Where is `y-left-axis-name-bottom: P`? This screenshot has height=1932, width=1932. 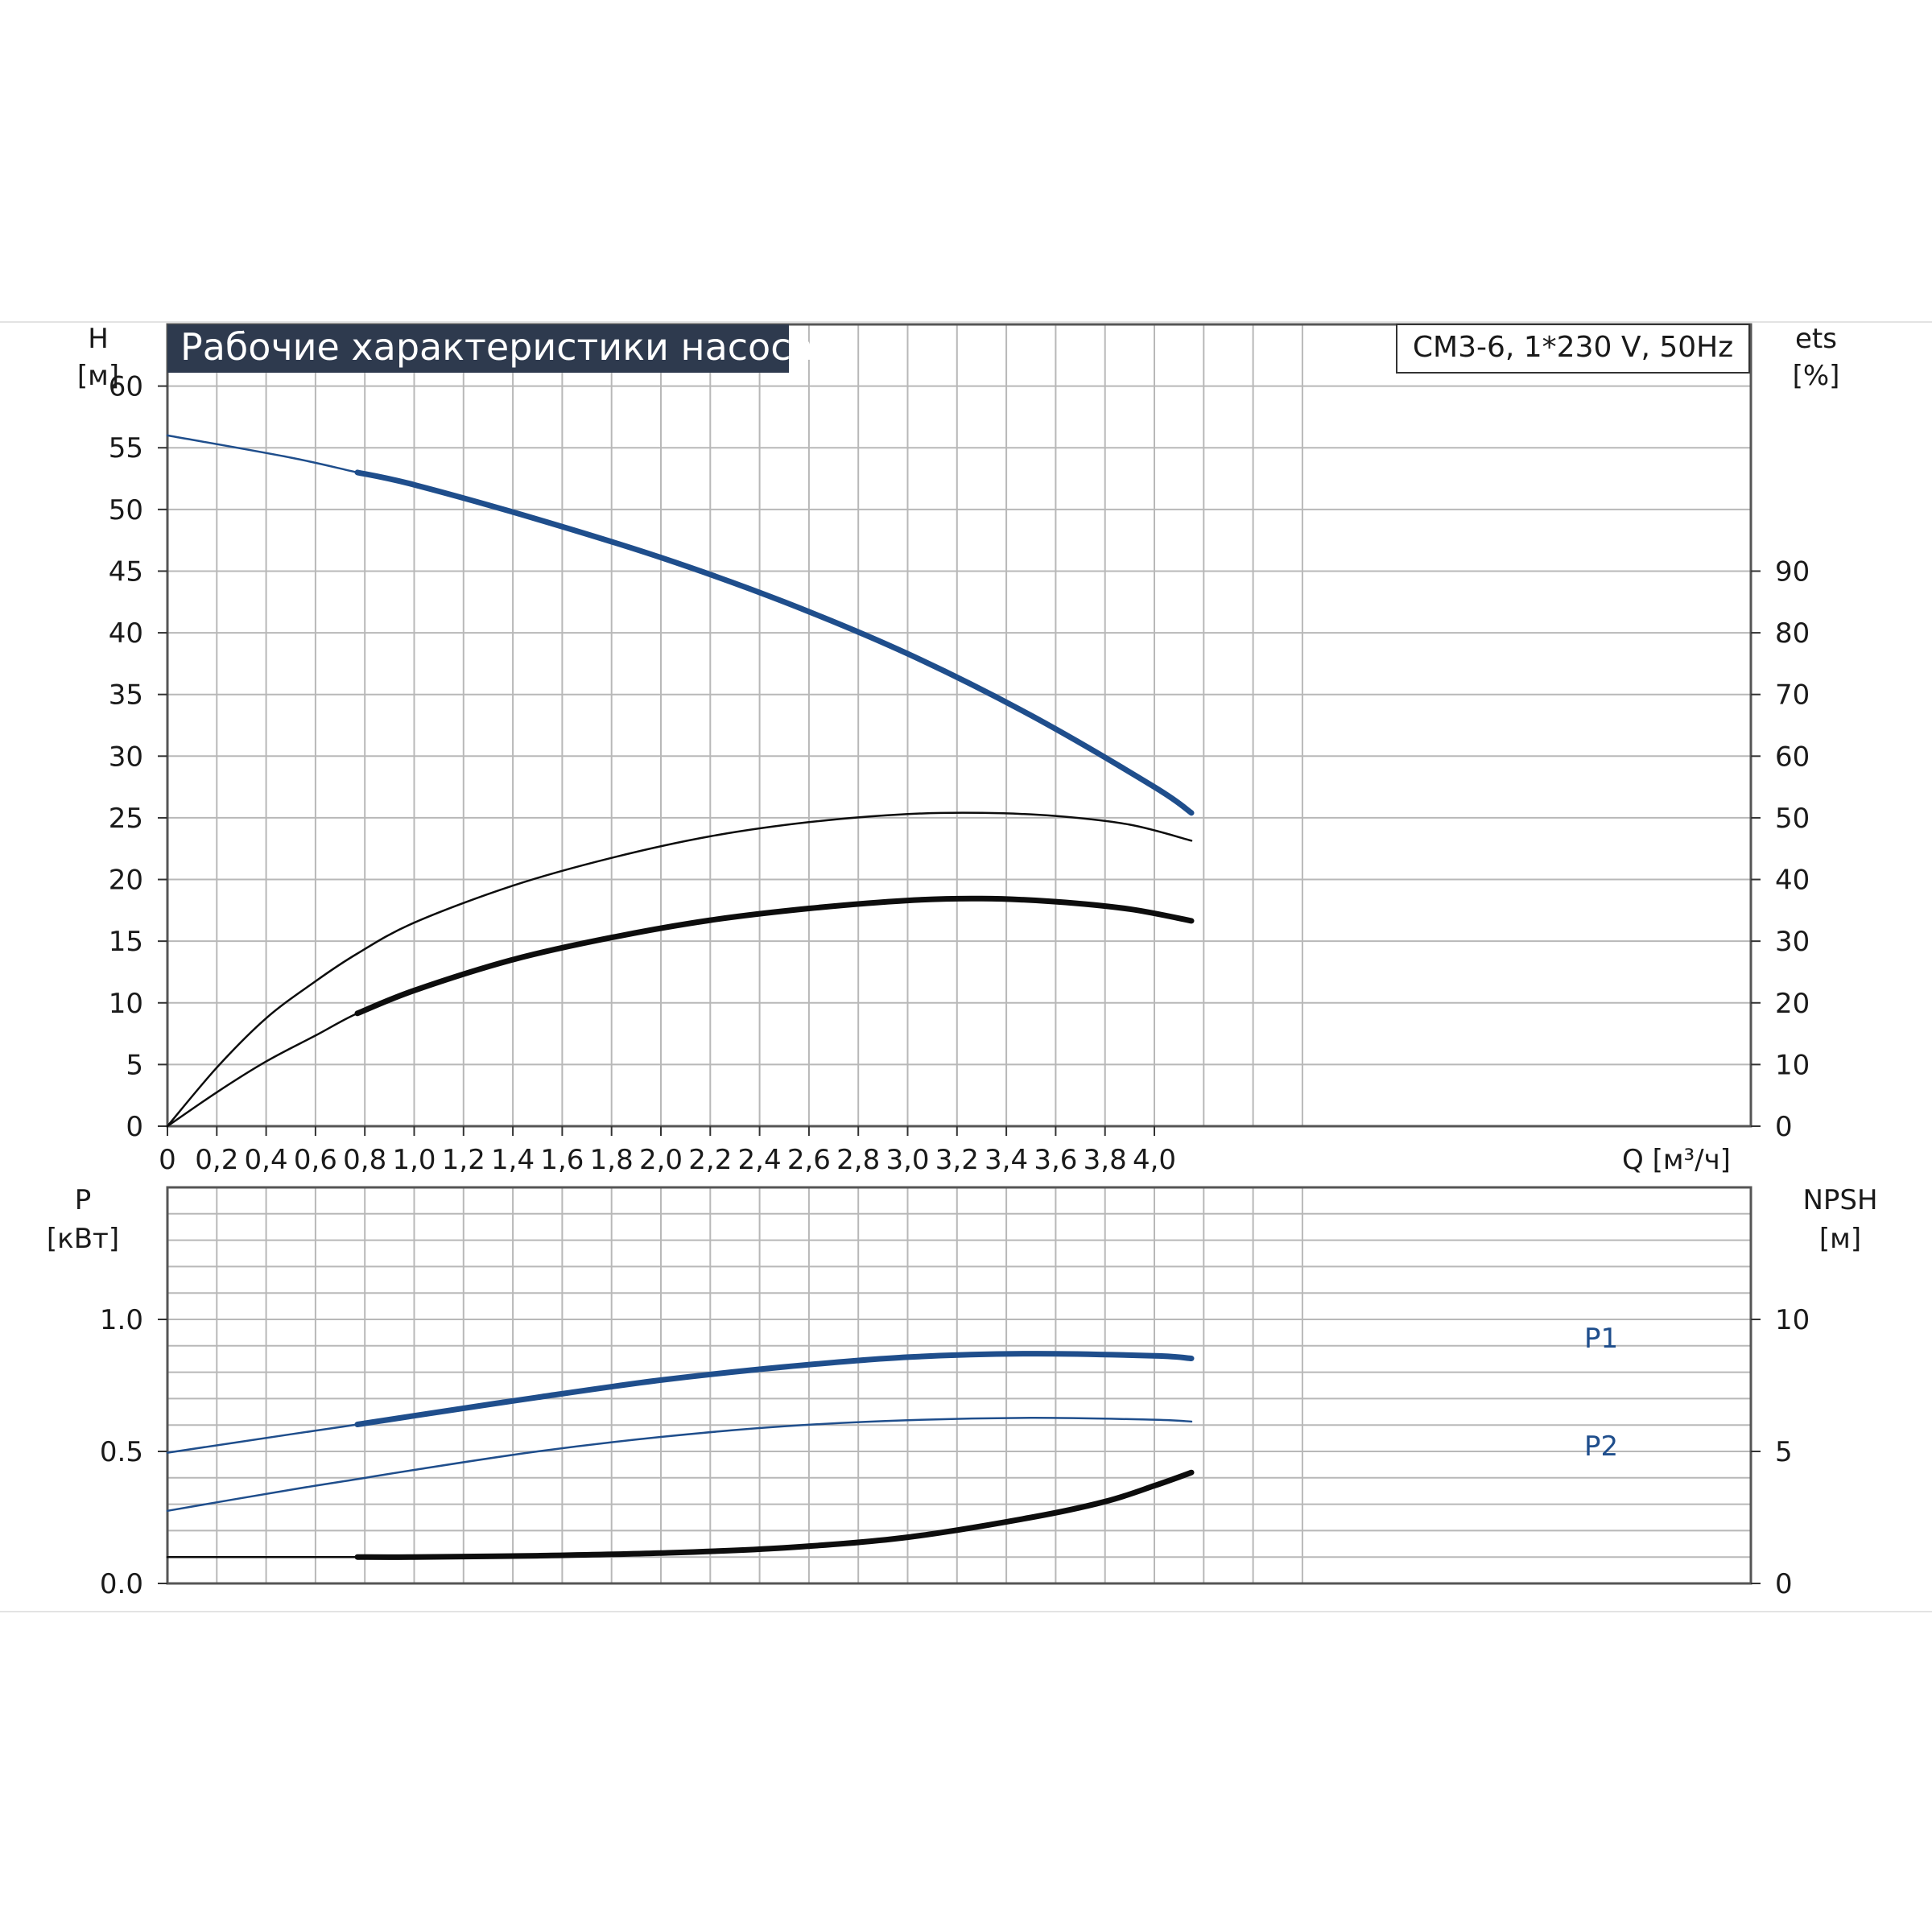 y-left-axis-name-bottom: P is located at coordinates (83, 1200).